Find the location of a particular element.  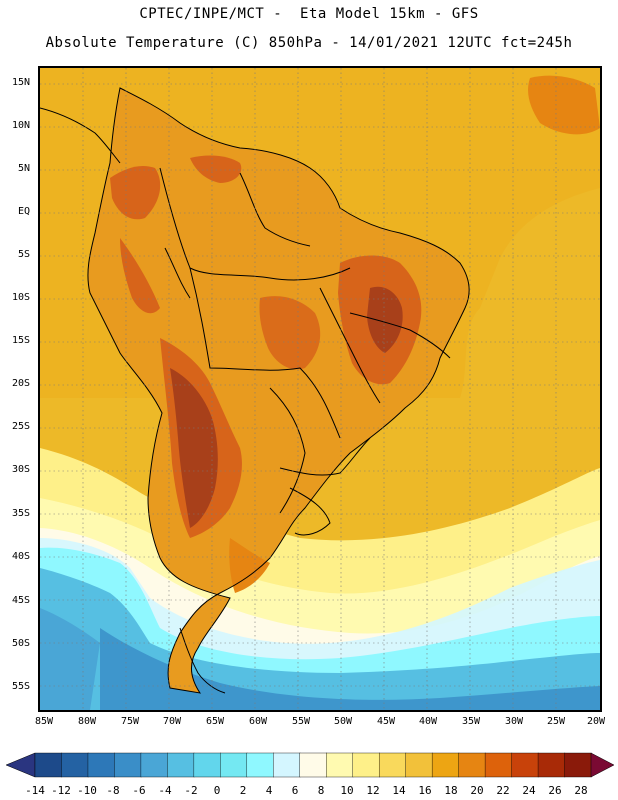

chaco-very-hot-region is located at coordinates (194, 448).